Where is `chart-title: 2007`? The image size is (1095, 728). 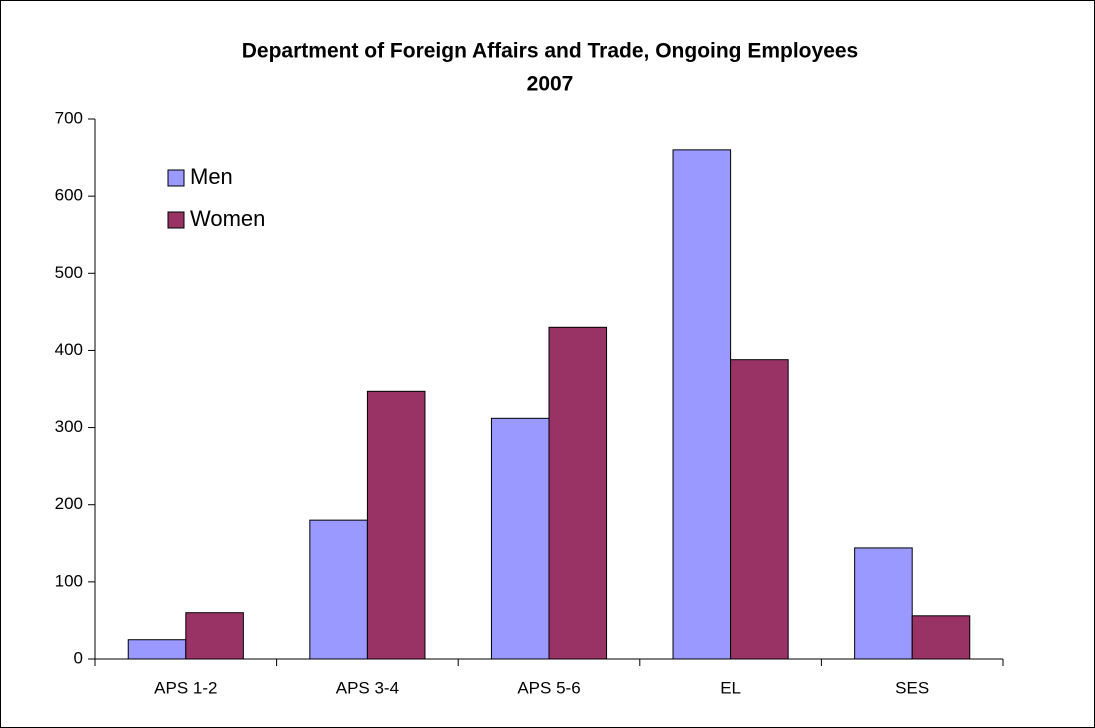
chart-title: 2007 is located at coordinates (550, 84).